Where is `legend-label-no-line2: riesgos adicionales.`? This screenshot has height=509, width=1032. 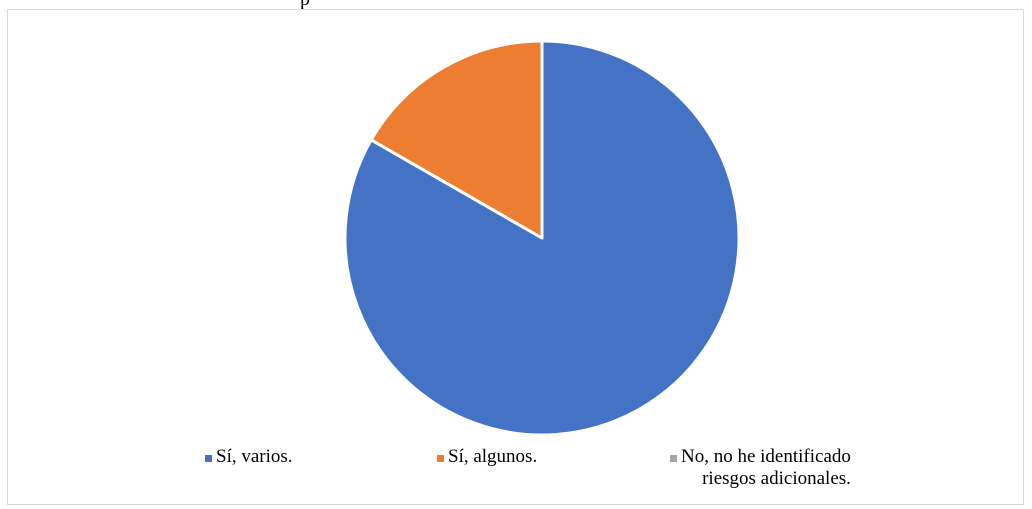
legend-label-no-line2: riesgos adicionales. is located at coordinates (776, 478).